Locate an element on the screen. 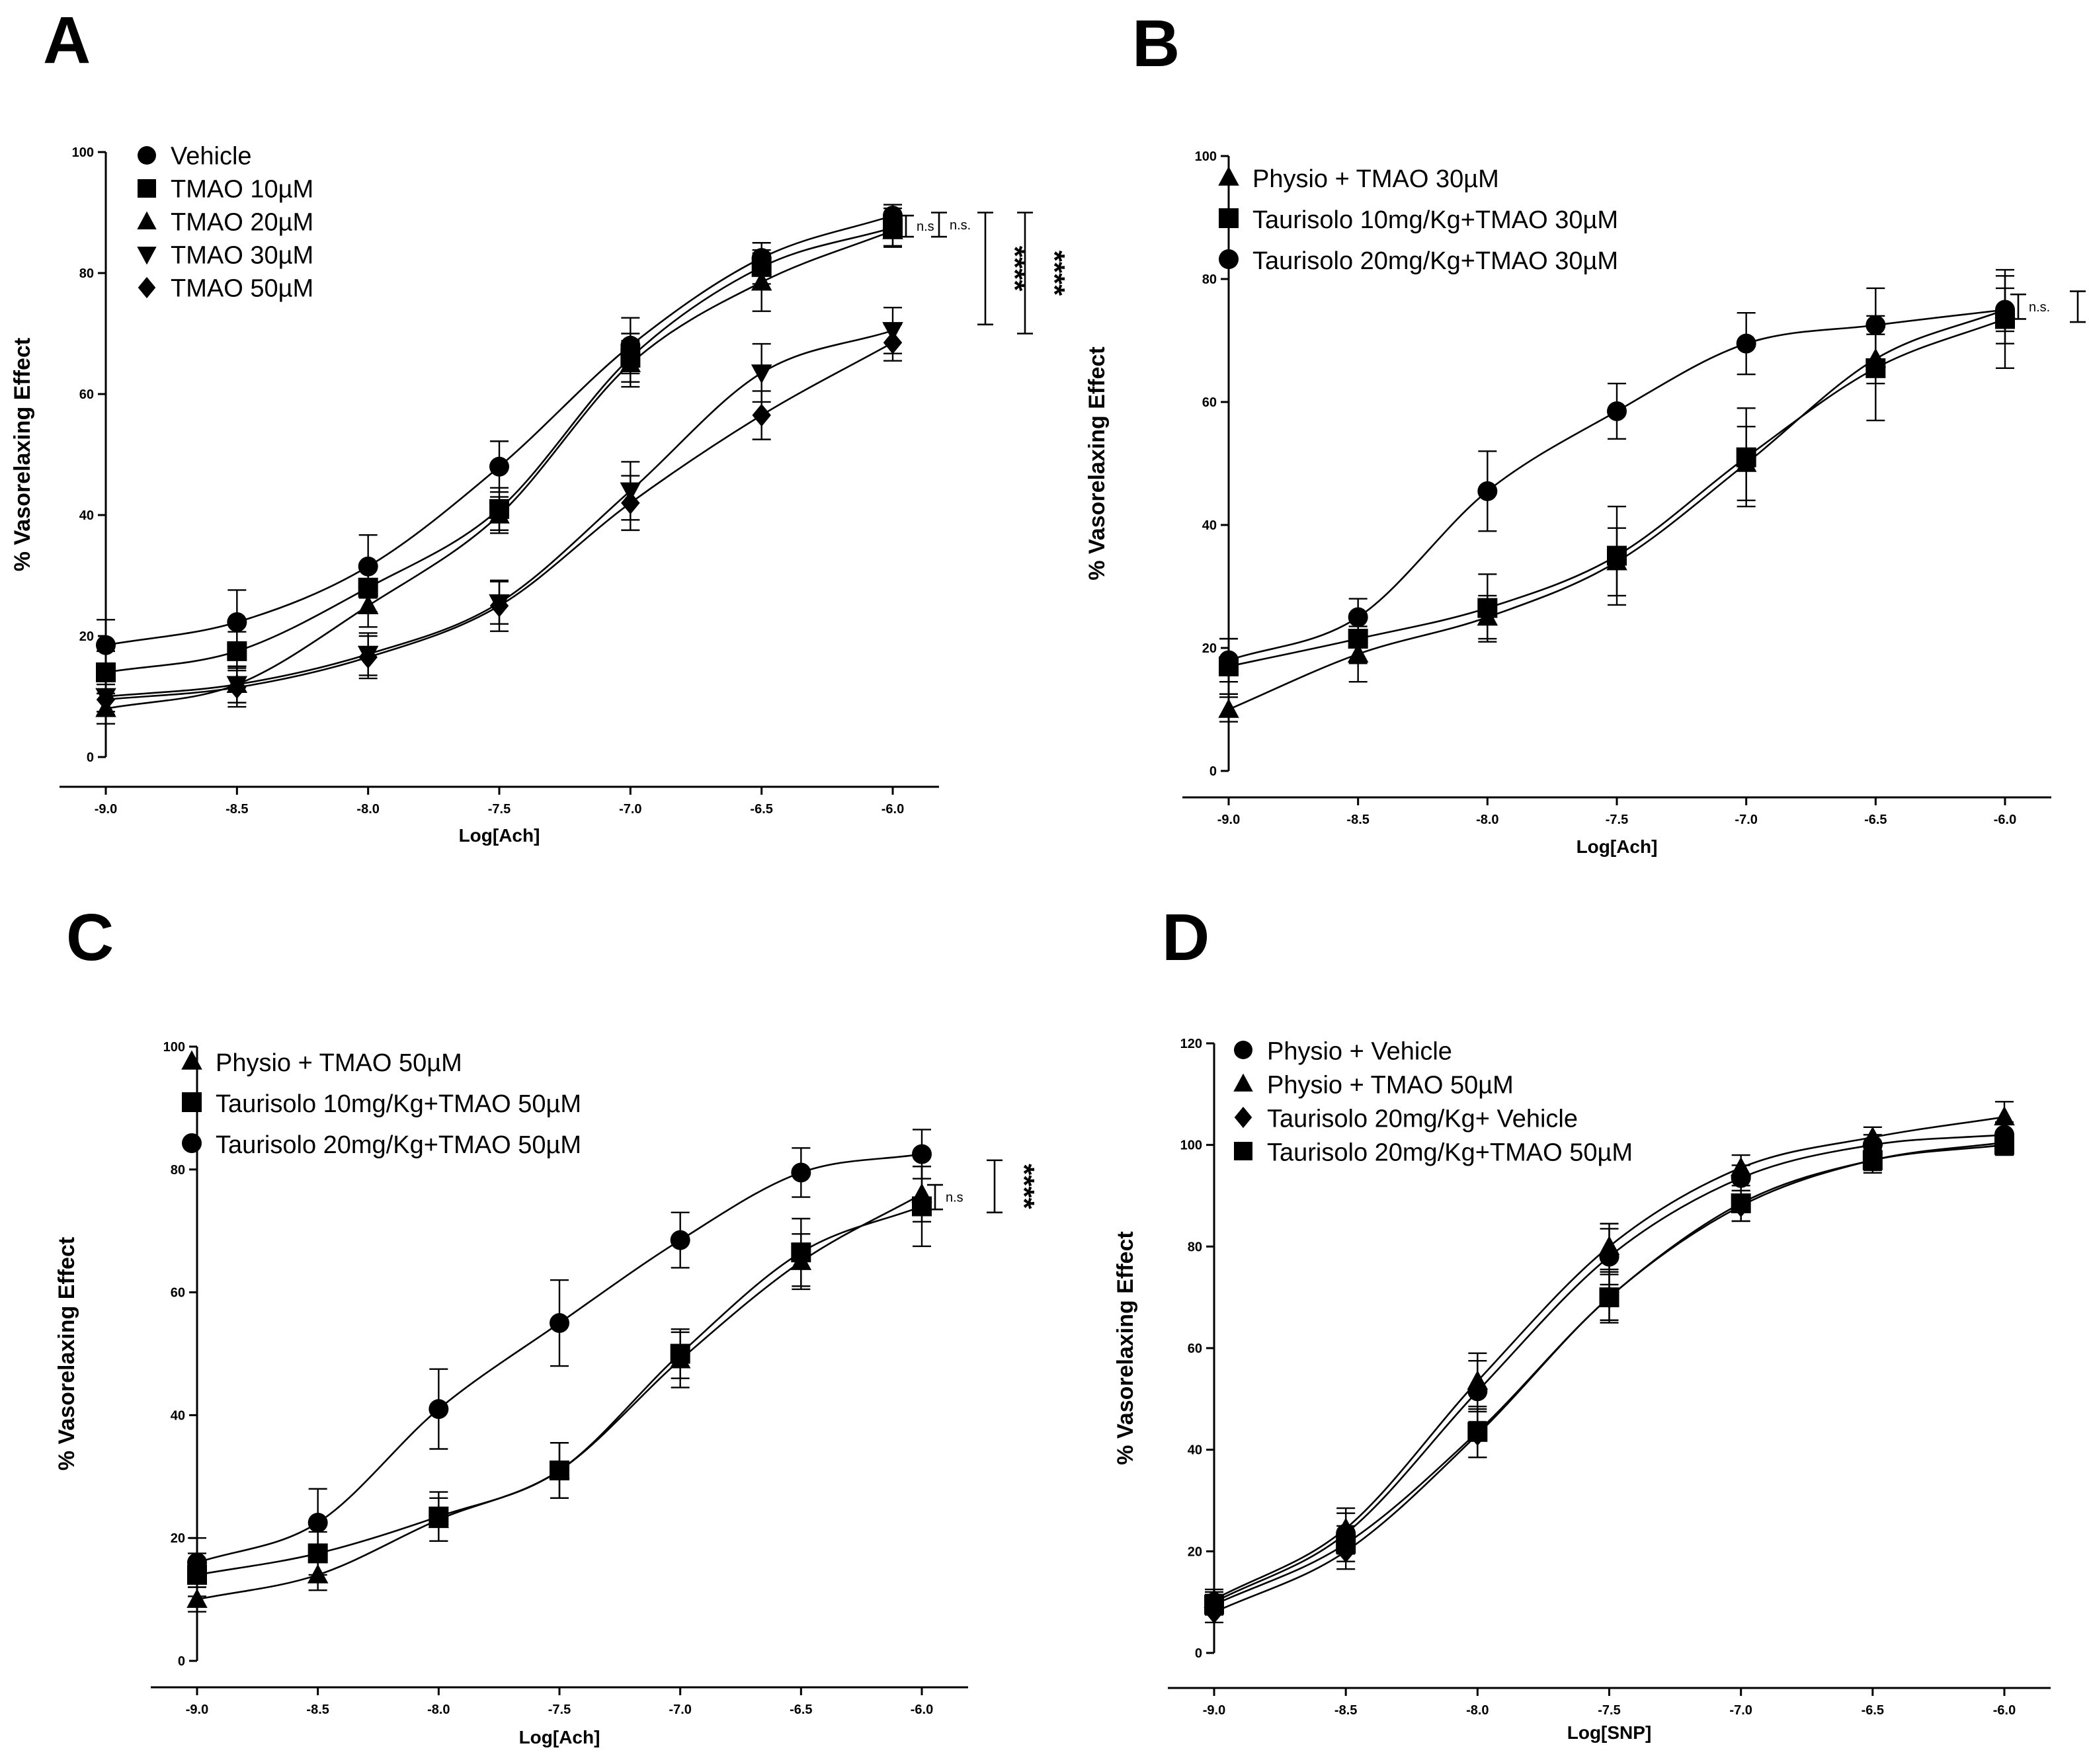  legend-label: Physio + TMAO 50µM is located at coordinates (339, 1063).